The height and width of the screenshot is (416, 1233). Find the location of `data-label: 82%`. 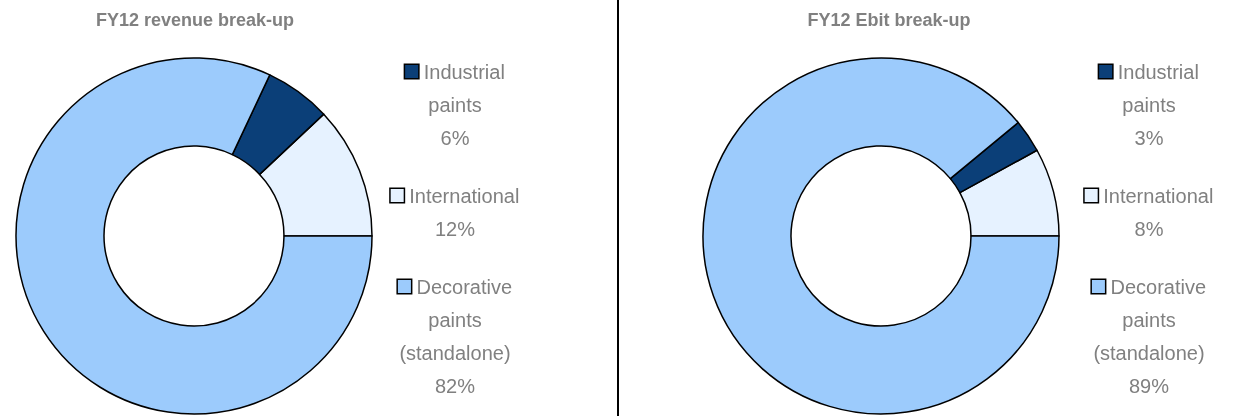

data-label: 82% is located at coordinates (455, 385).